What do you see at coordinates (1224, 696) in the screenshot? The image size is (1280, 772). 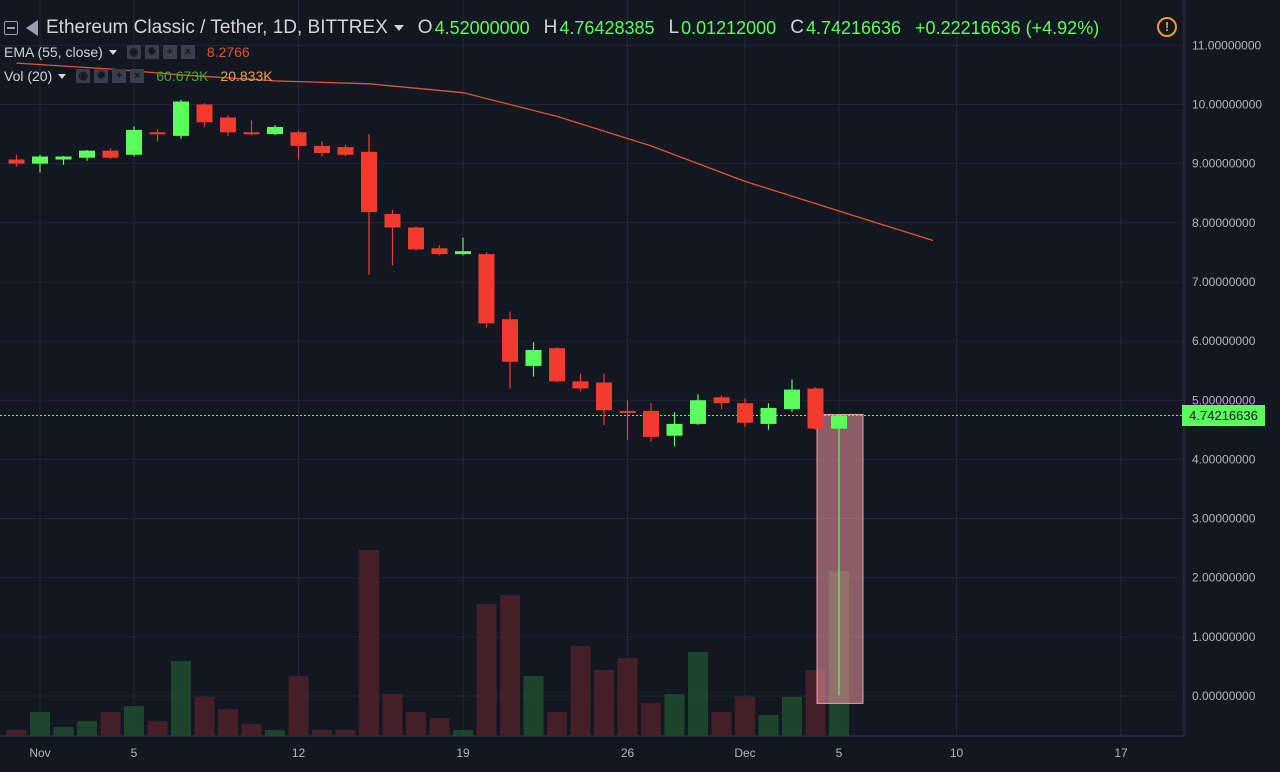 I see `y-tick-label: 0.00000000` at bounding box center [1224, 696].